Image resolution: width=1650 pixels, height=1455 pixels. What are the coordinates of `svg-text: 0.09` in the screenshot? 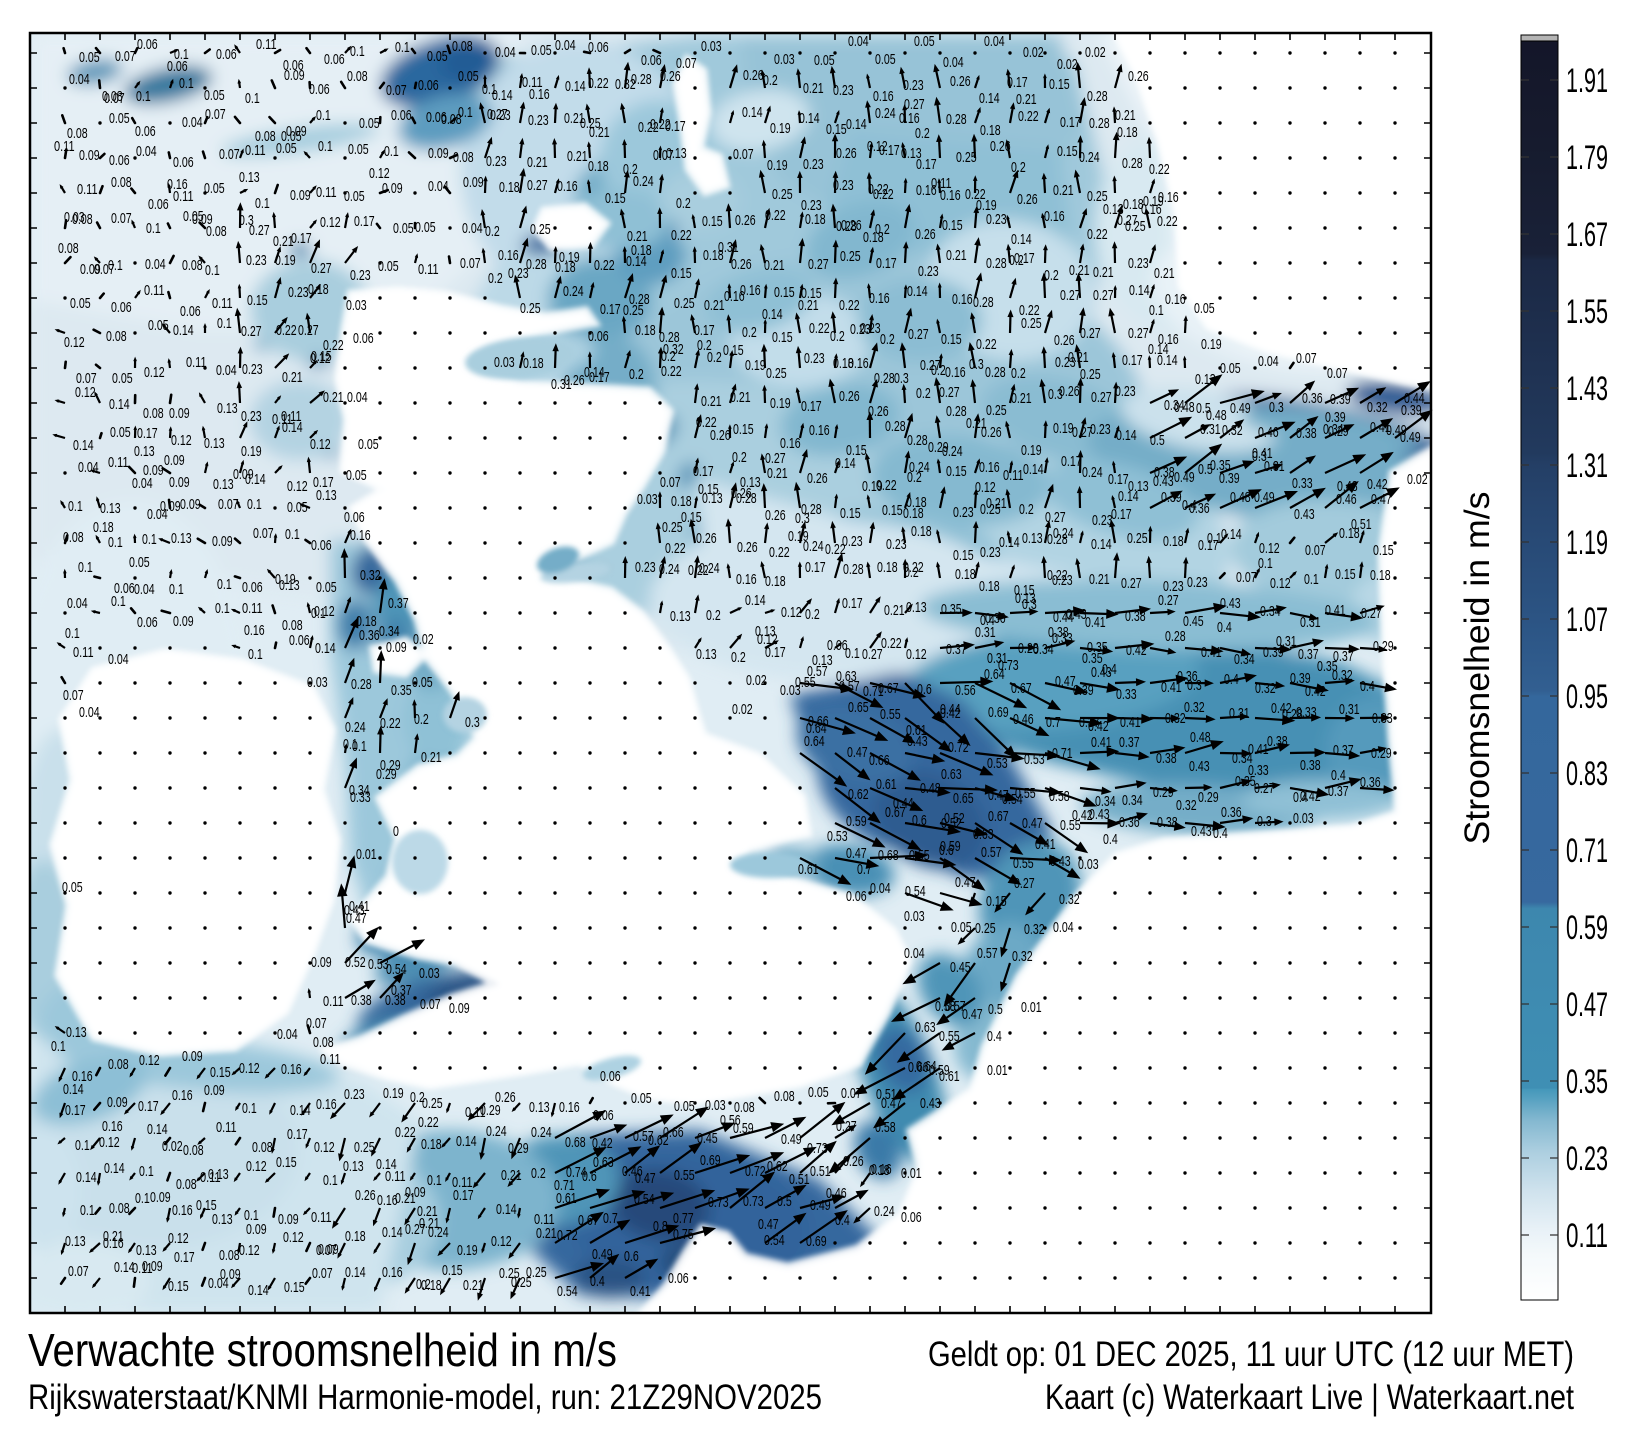 It's located at (190, 505).